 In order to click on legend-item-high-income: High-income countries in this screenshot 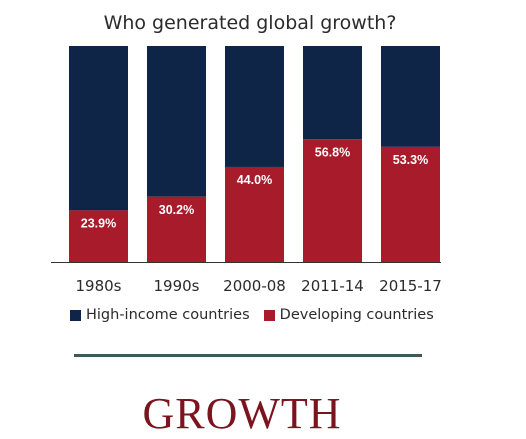, I will do `click(160, 315)`.